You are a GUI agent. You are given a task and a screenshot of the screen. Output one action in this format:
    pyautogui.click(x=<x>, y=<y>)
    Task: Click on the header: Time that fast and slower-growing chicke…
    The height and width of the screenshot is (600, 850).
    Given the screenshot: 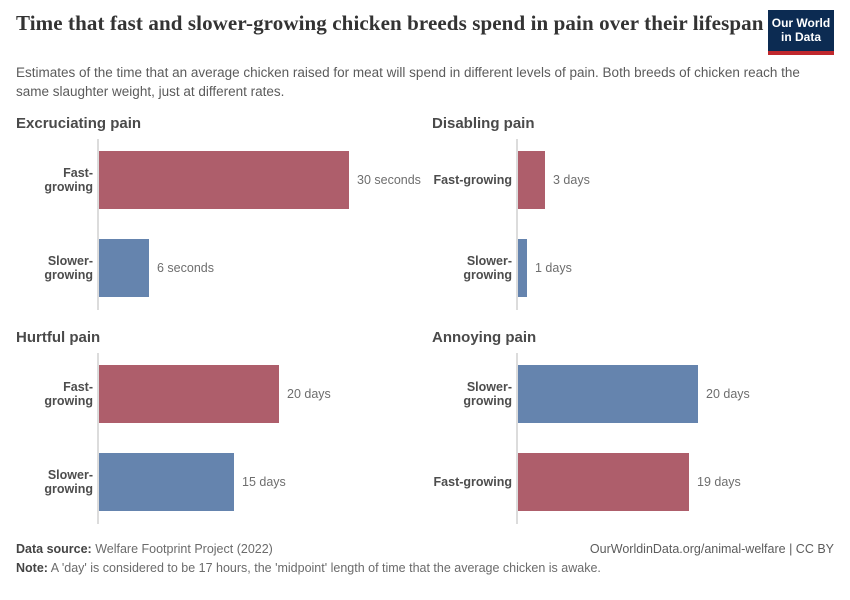 What is the action you would take?
    pyautogui.click(x=425, y=32)
    